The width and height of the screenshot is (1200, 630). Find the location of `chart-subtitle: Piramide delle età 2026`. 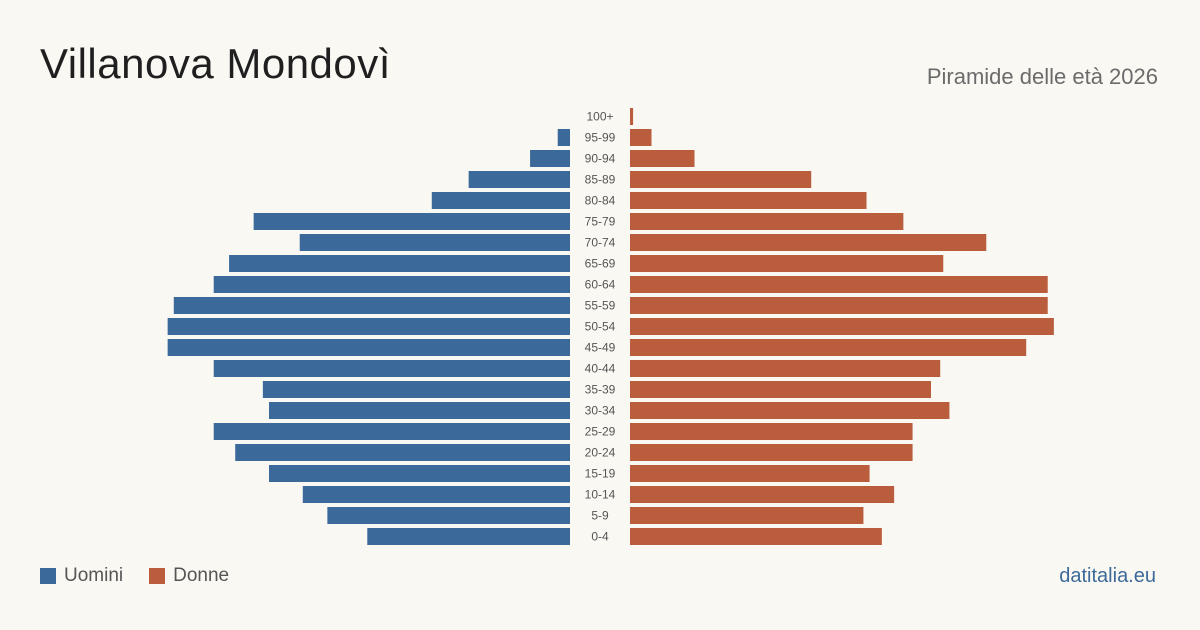

chart-subtitle: Piramide delle età 2026 is located at coordinates (1042, 76).